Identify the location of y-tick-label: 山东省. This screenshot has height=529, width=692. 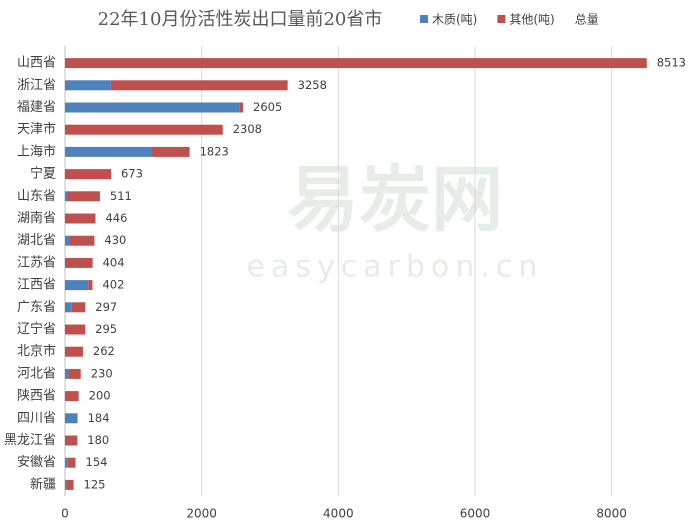
(36, 196).